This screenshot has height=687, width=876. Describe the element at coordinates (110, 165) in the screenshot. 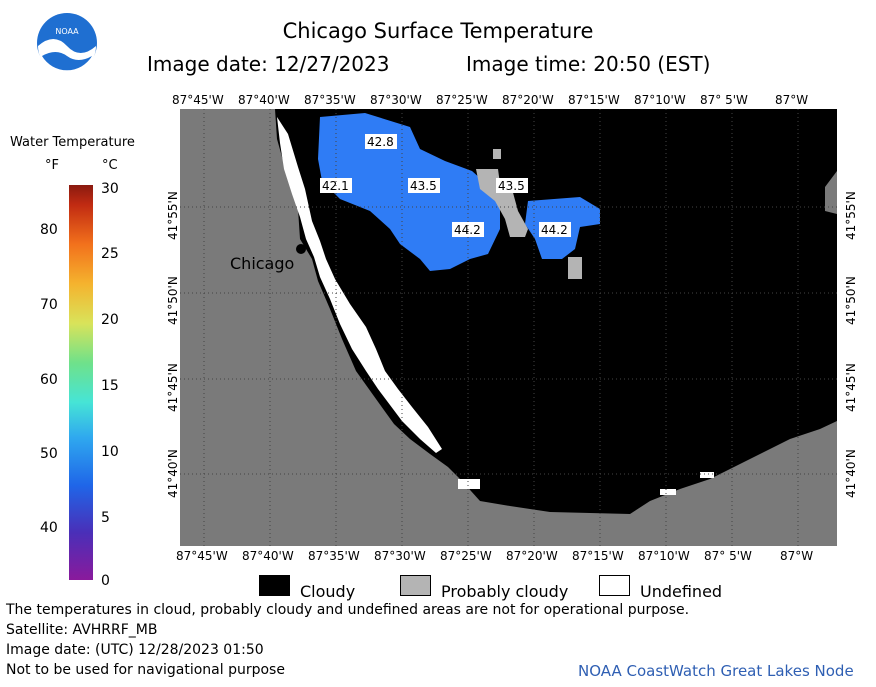

I see `unit-c: °C` at that location.